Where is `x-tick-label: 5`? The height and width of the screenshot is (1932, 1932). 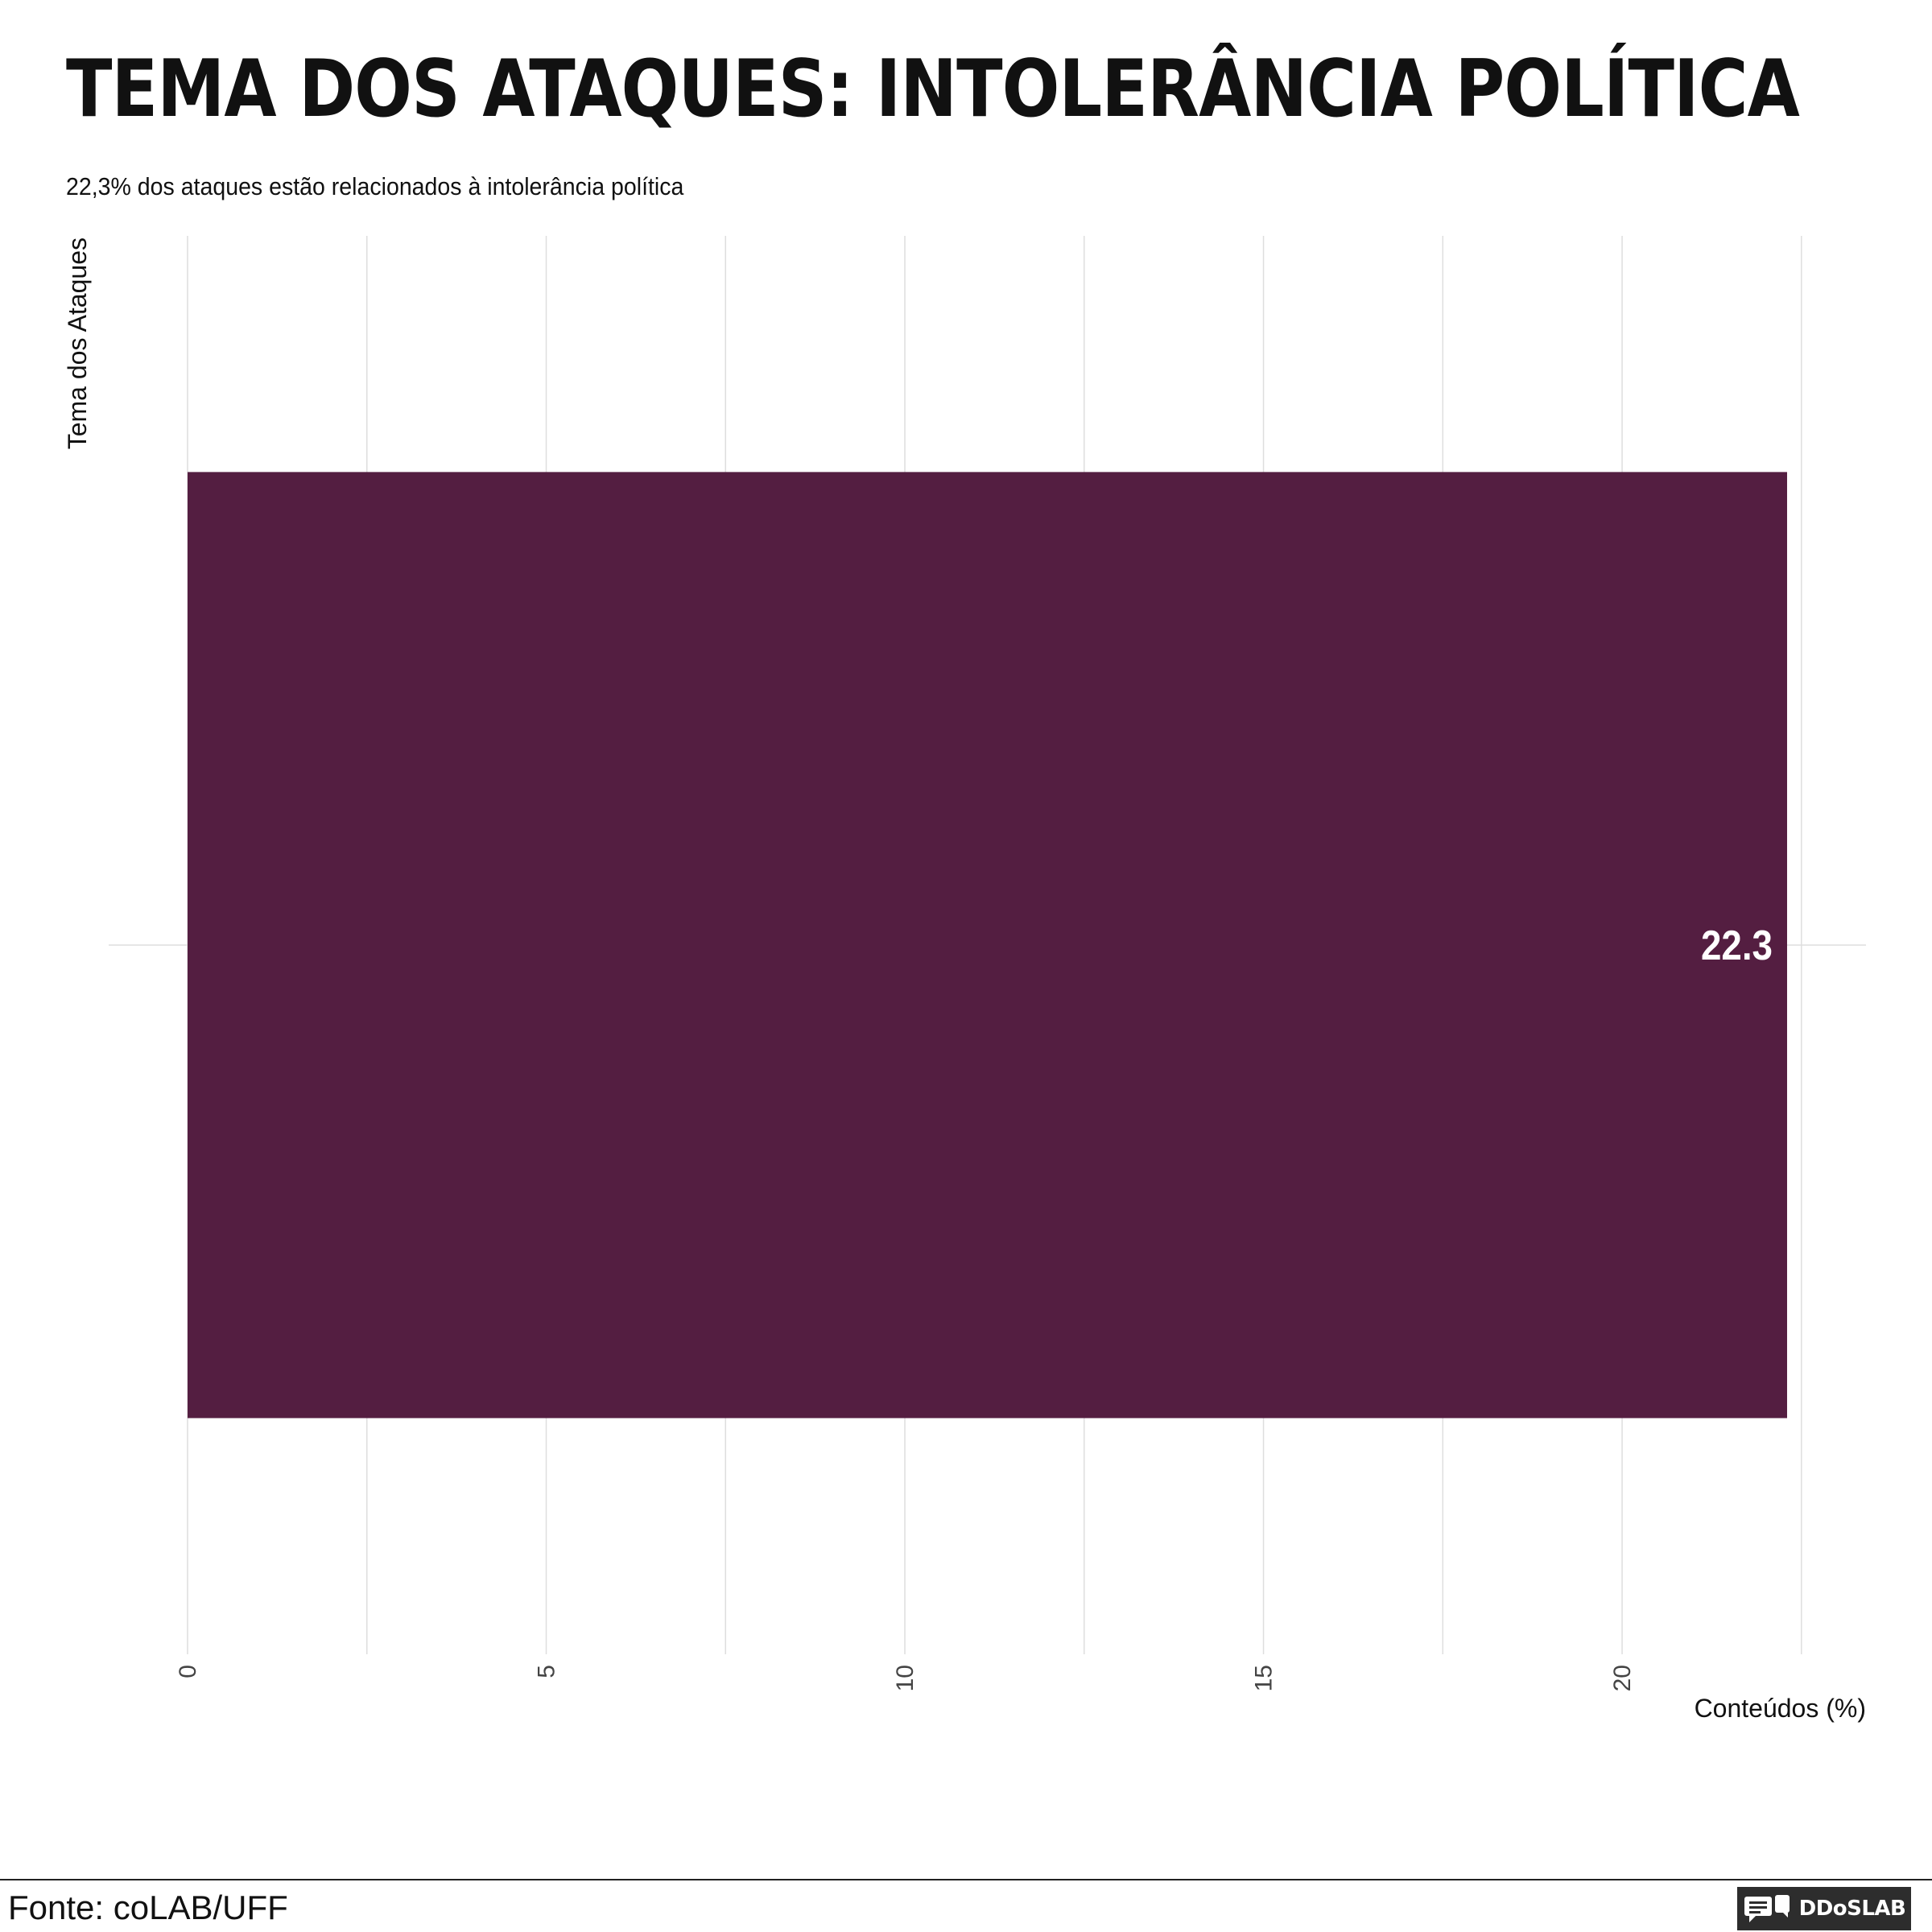 x-tick-label: 5 is located at coordinates (547, 1671).